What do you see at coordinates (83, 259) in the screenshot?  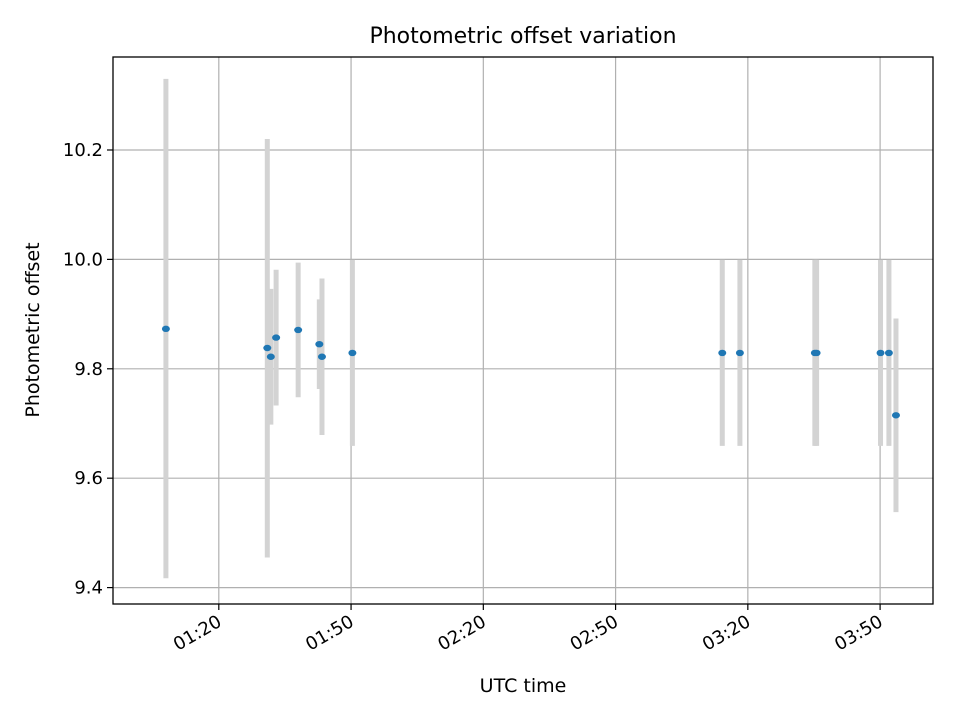 I see `y-tick-label: 10.0` at bounding box center [83, 259].